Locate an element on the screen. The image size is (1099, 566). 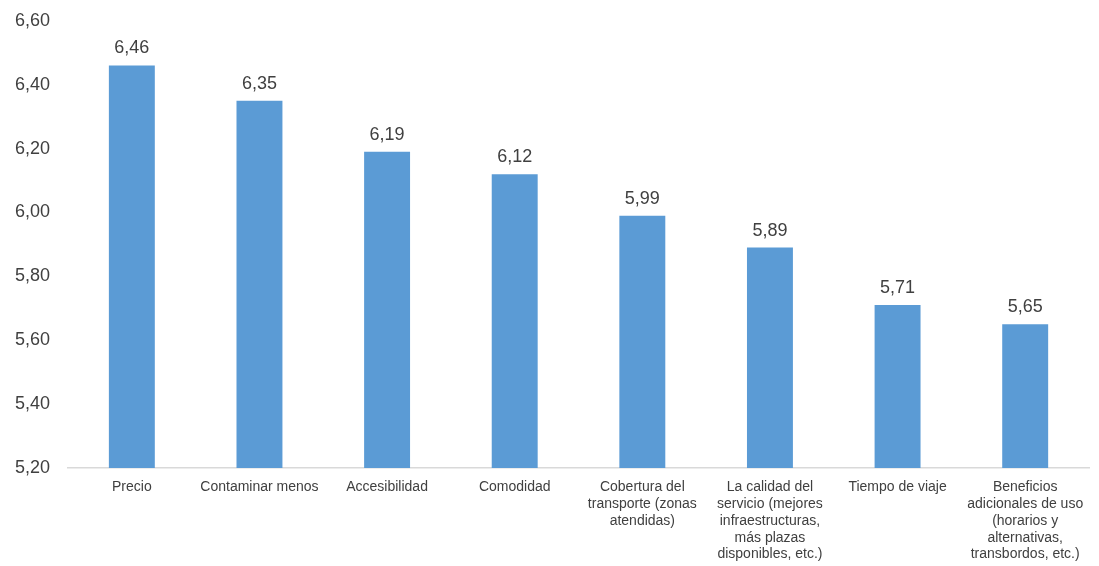
data-label: 5,99 is located at coordinates (642, 197).